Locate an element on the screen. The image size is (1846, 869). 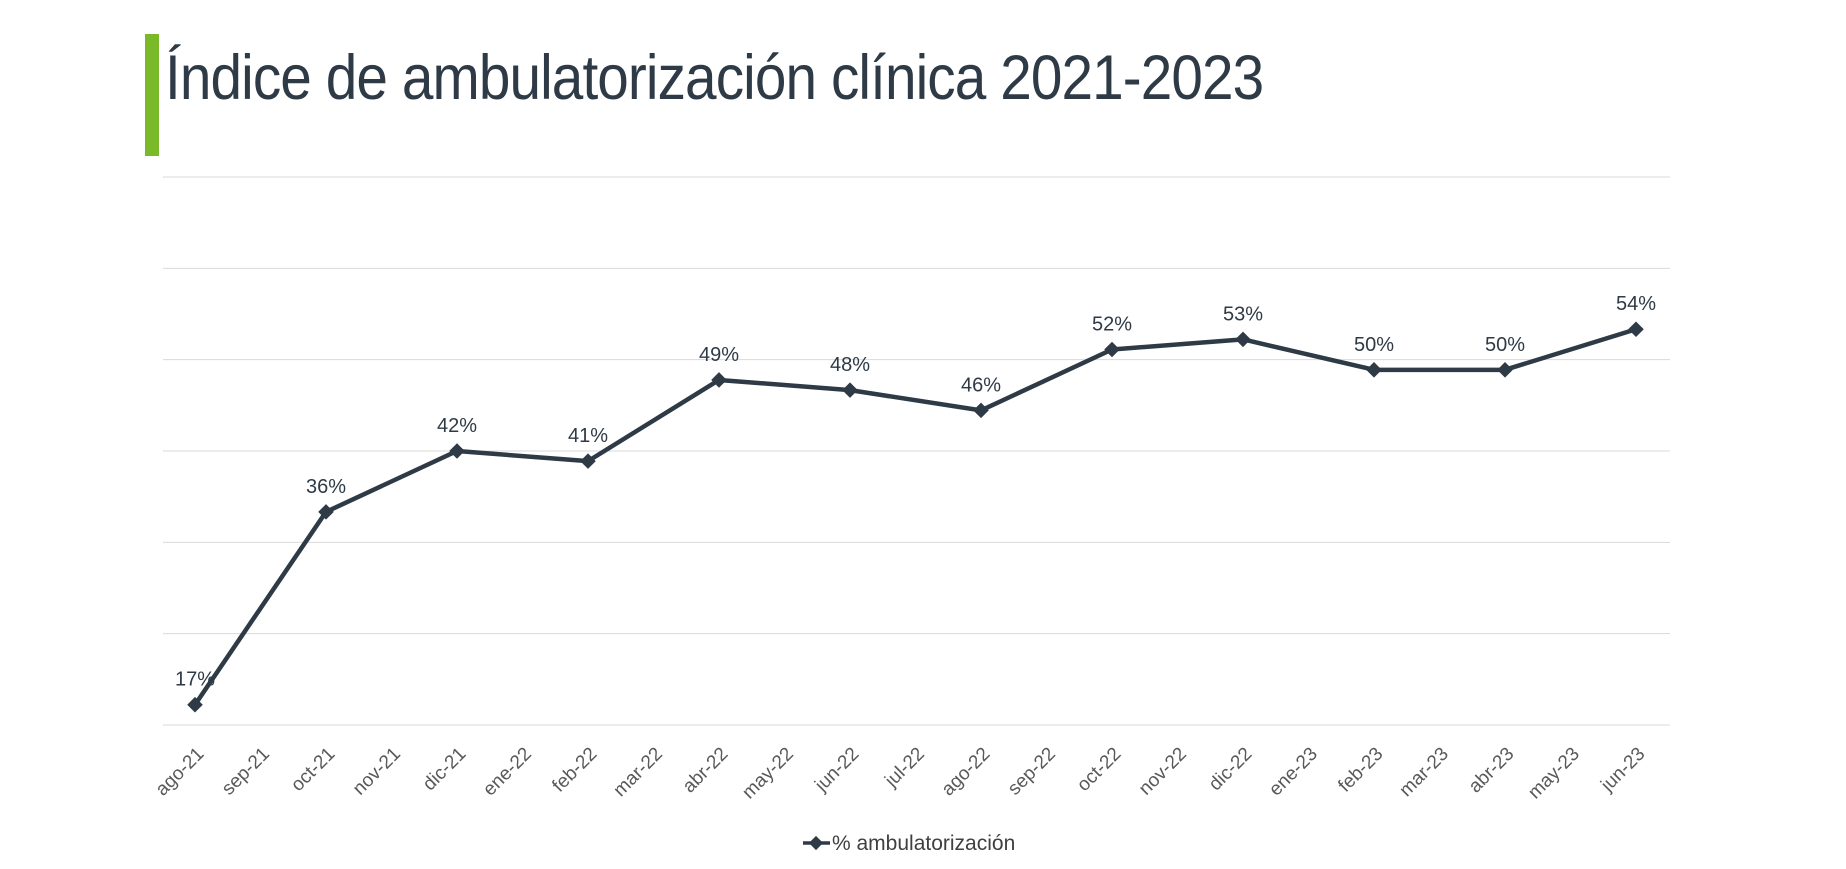
x-tick-label: dic-21 is located at coordinates (444, 769).